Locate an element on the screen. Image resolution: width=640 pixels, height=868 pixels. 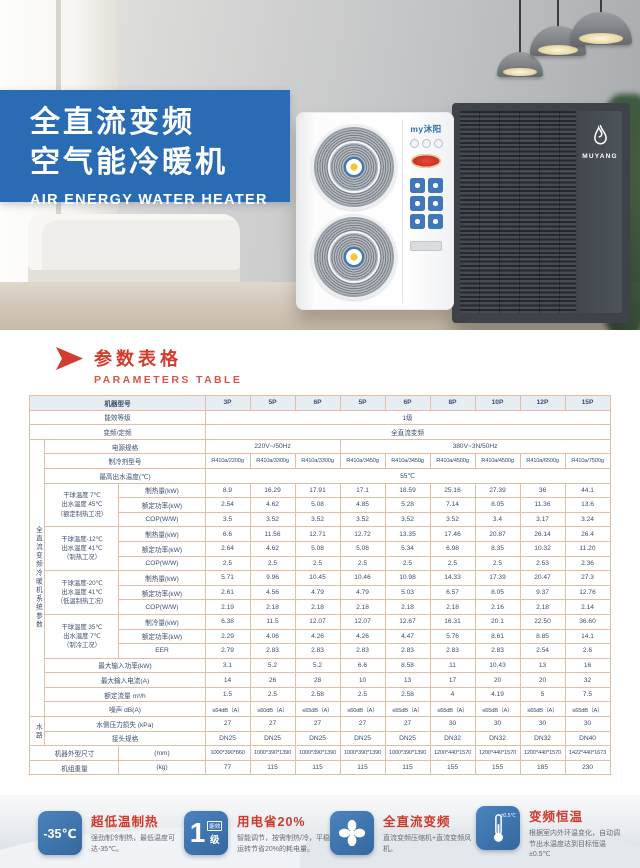
table-cell: 12.07 is located at coordinates (317, 621).